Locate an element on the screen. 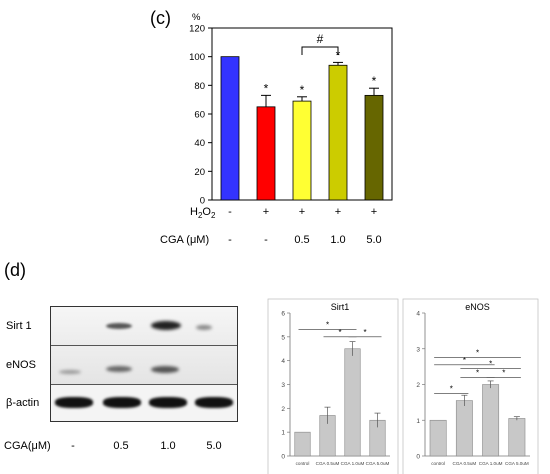 The width and height of the screenshot is (550, 474). enos-x-label-1: CGA 0.5uM is located at coordinates (465, 463).